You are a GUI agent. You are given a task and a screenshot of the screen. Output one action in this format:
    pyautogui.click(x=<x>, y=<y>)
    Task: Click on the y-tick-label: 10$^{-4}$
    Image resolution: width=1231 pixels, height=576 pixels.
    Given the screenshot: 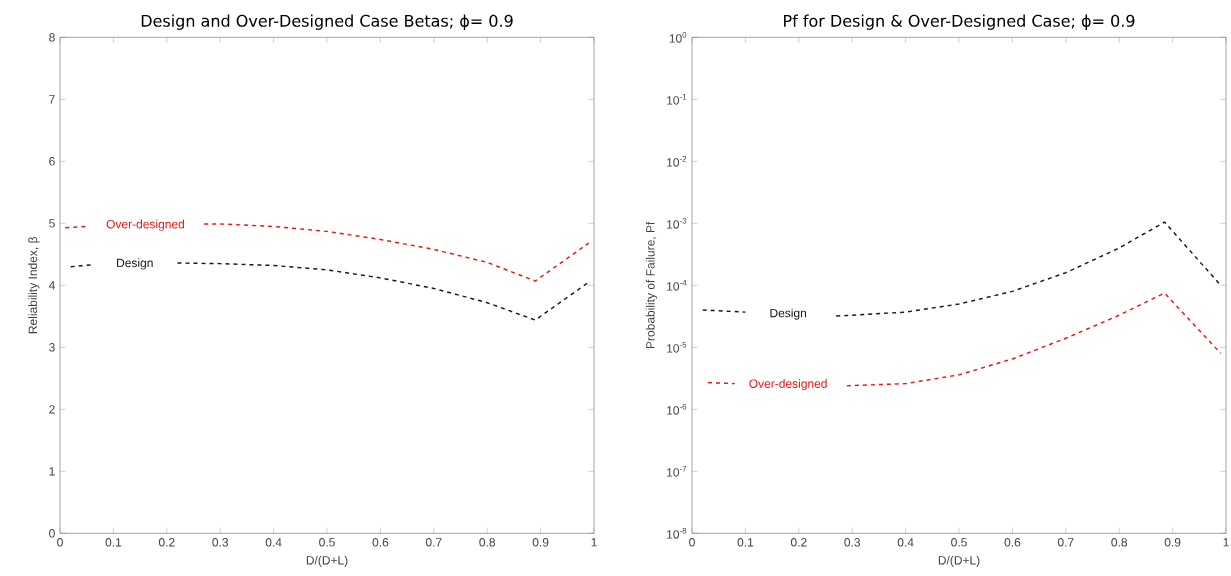 What is the action you would take?
    pyautogui.click(x=677, y=285)
    